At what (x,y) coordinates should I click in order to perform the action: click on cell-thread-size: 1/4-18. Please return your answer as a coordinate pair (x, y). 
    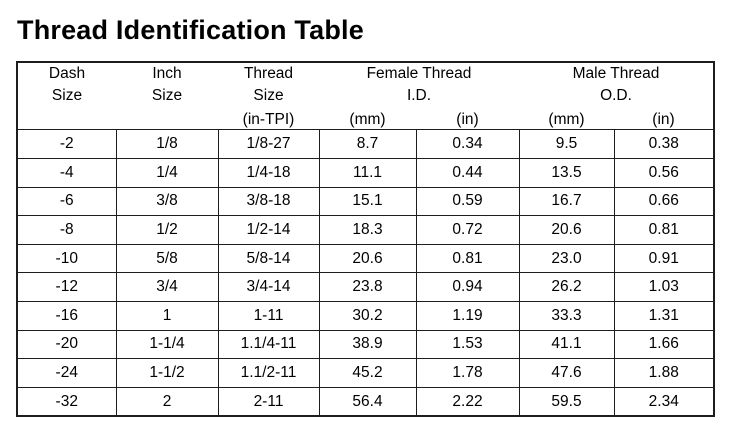
    Looking at the image, I should click on (268, 172).